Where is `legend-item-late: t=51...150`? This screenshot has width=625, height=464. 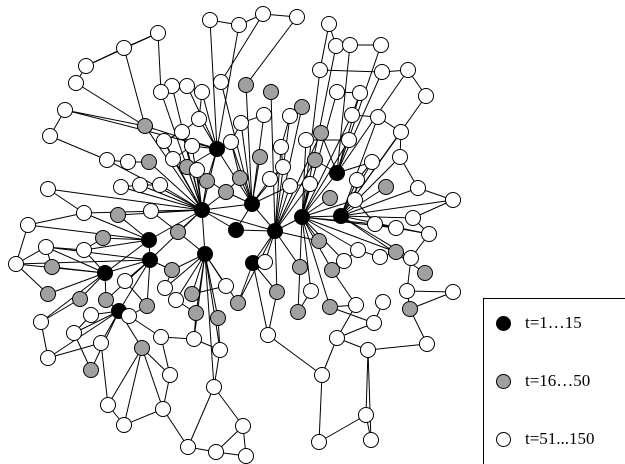 legend-item-late: t=51...150 is located at coordinates (545, 439).